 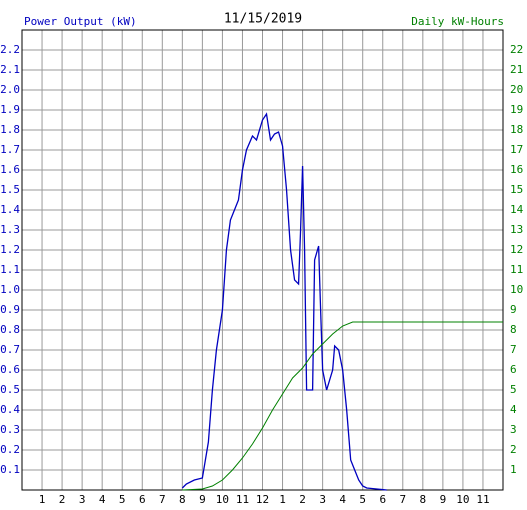 I want to click on y2-tick-label: 7, so click(x=513, y=349).